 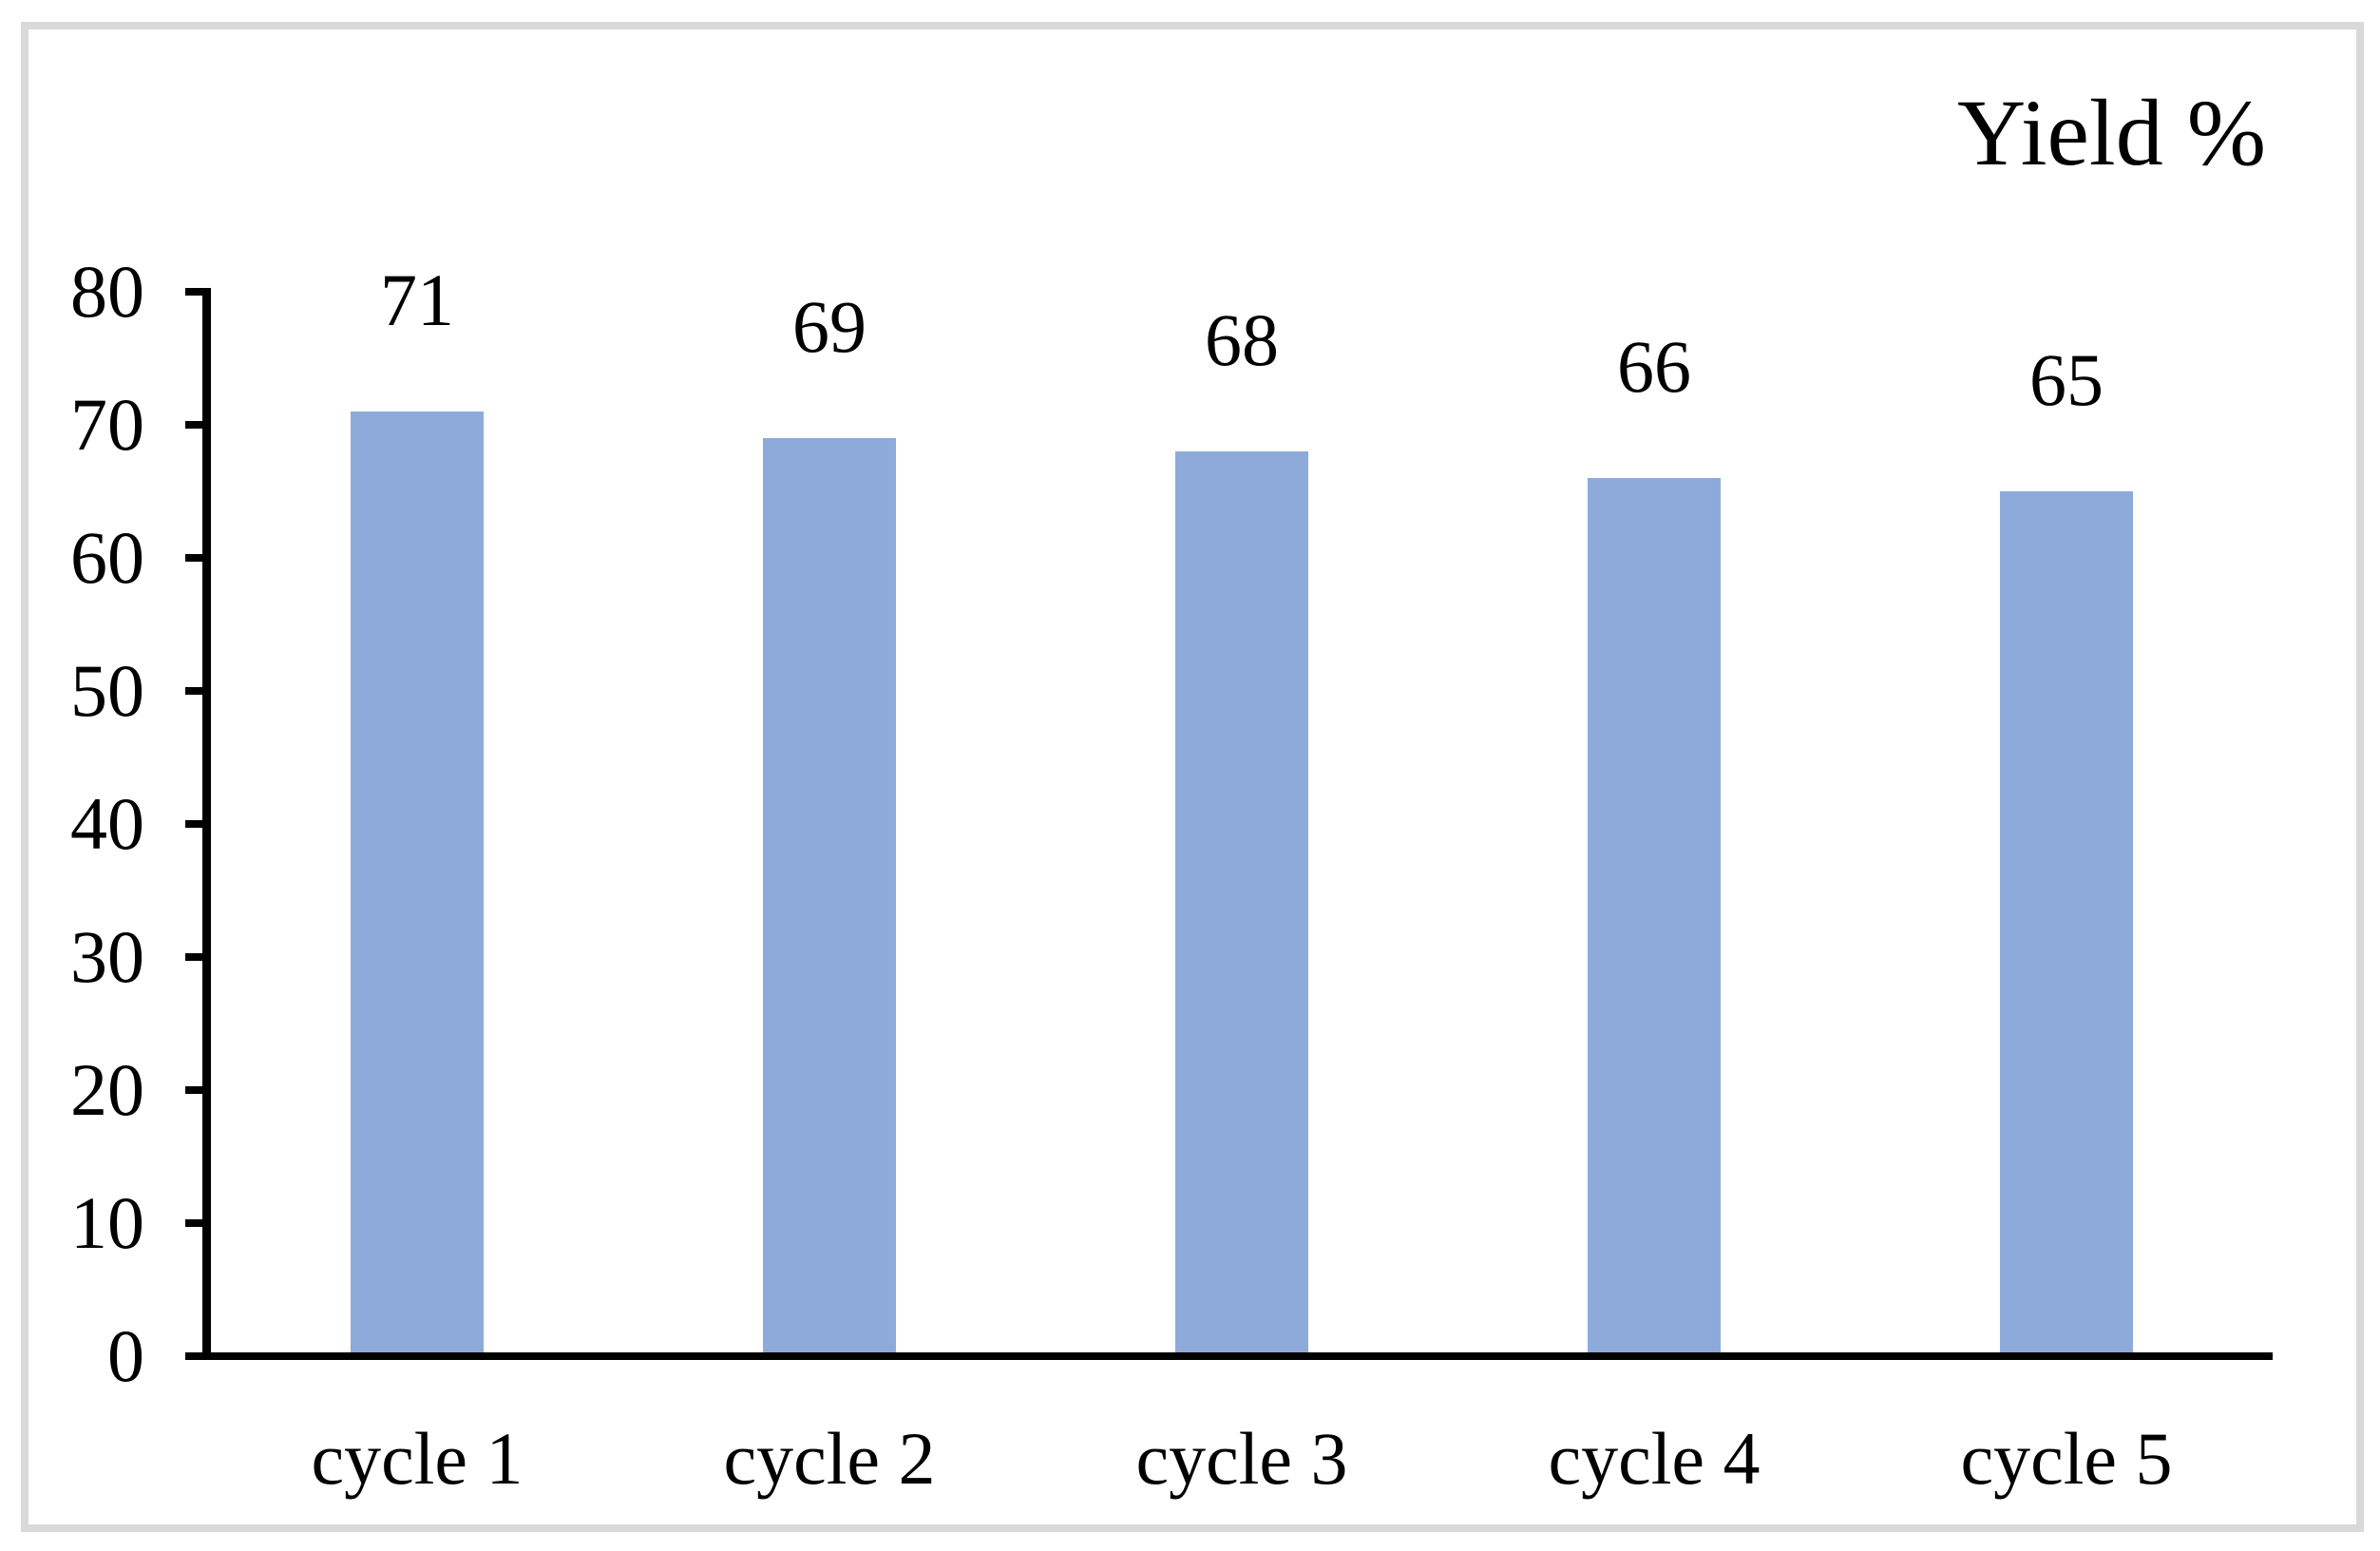 I want to click on bar-value-label: 69, so click(x=829, y=326).